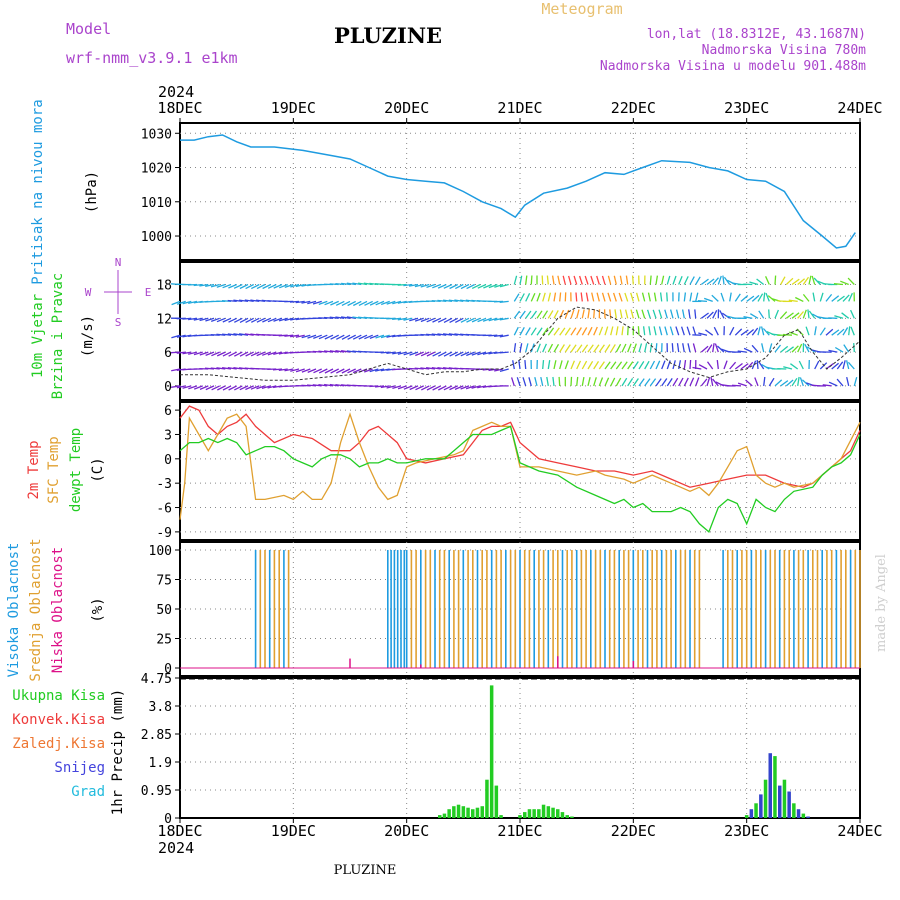  Describe the element at coordinates (520, 343) in the screenshot. I see `series-wind_speed` at that location.